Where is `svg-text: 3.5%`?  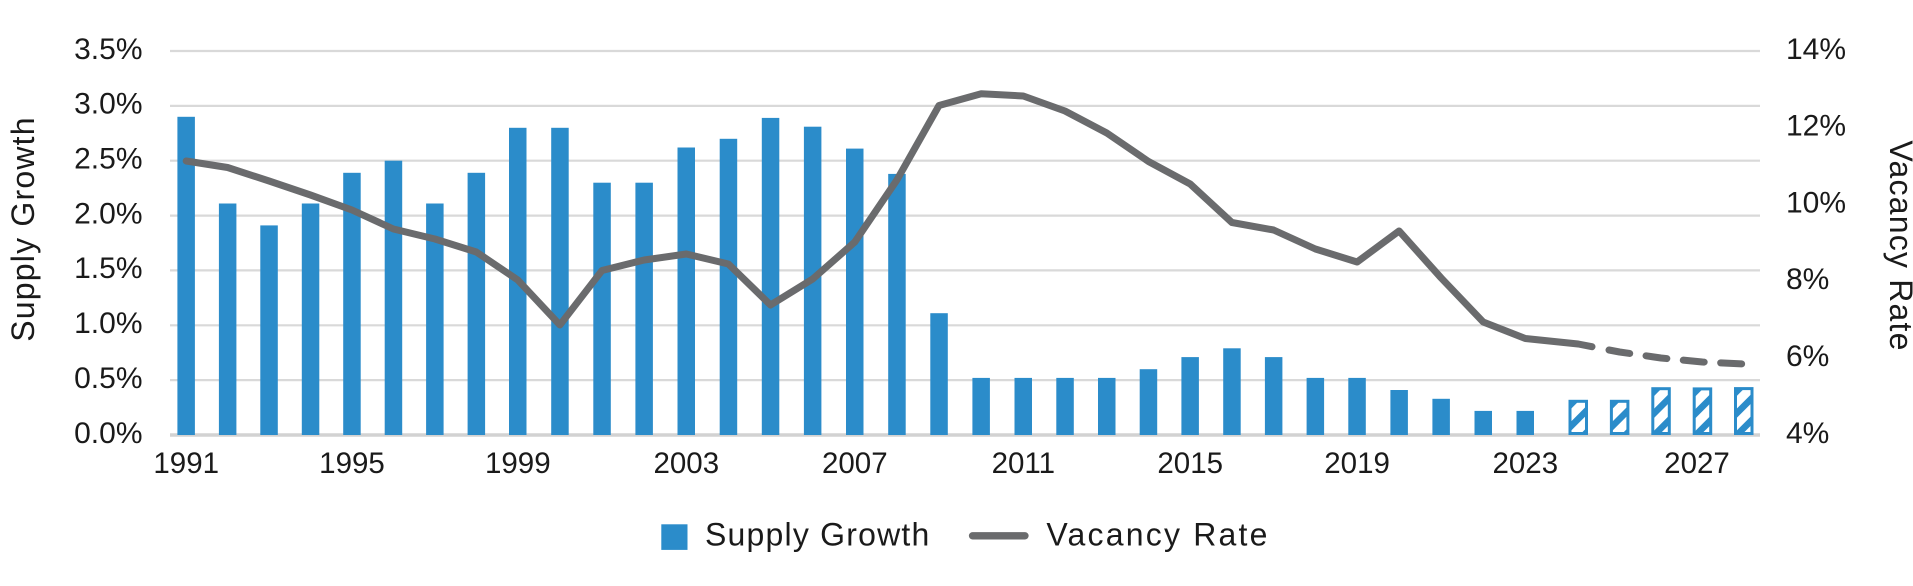 svg-text: 3.5% is located at coordinates (108, 49).